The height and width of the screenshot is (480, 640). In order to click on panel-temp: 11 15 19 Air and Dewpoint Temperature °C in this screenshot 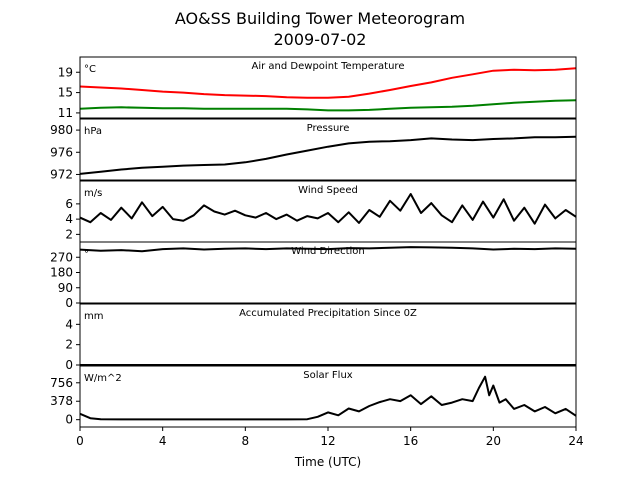, I will do `click(317, 88)`.